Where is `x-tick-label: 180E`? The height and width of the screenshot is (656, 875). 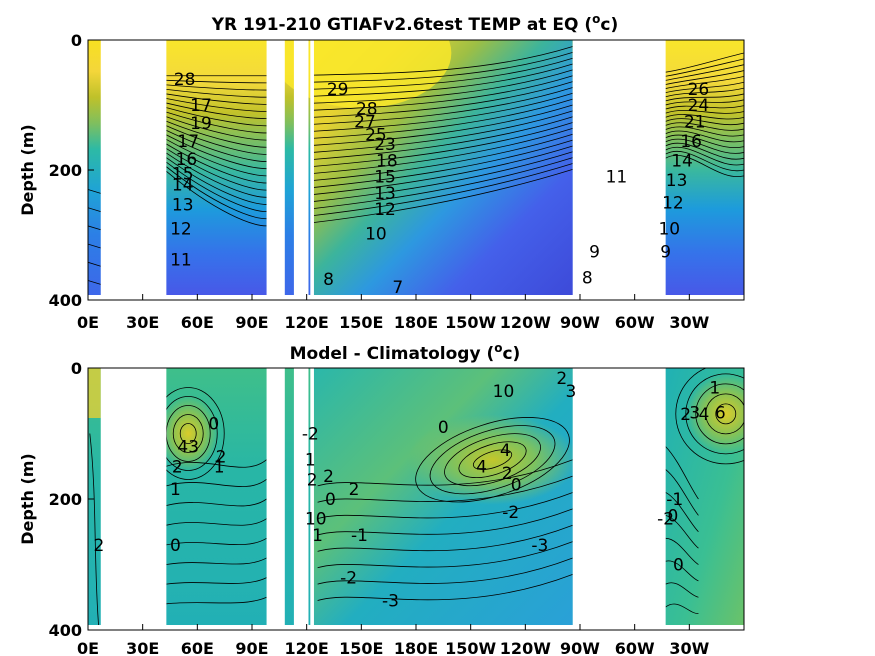
x-tick-label: 180E is located at coordinates (416, 322).